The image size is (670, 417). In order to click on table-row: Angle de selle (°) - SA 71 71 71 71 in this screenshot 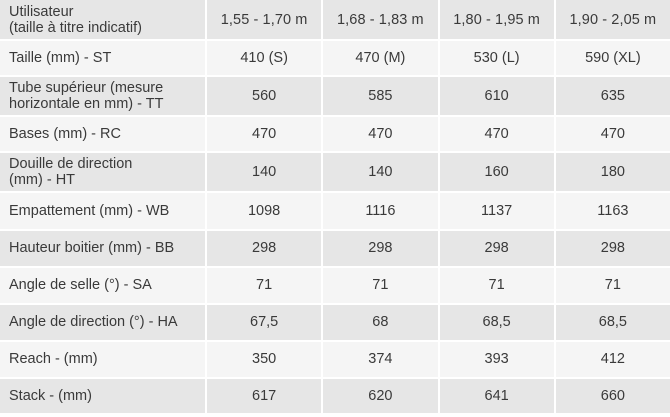, I will do `click(335, 286)`.